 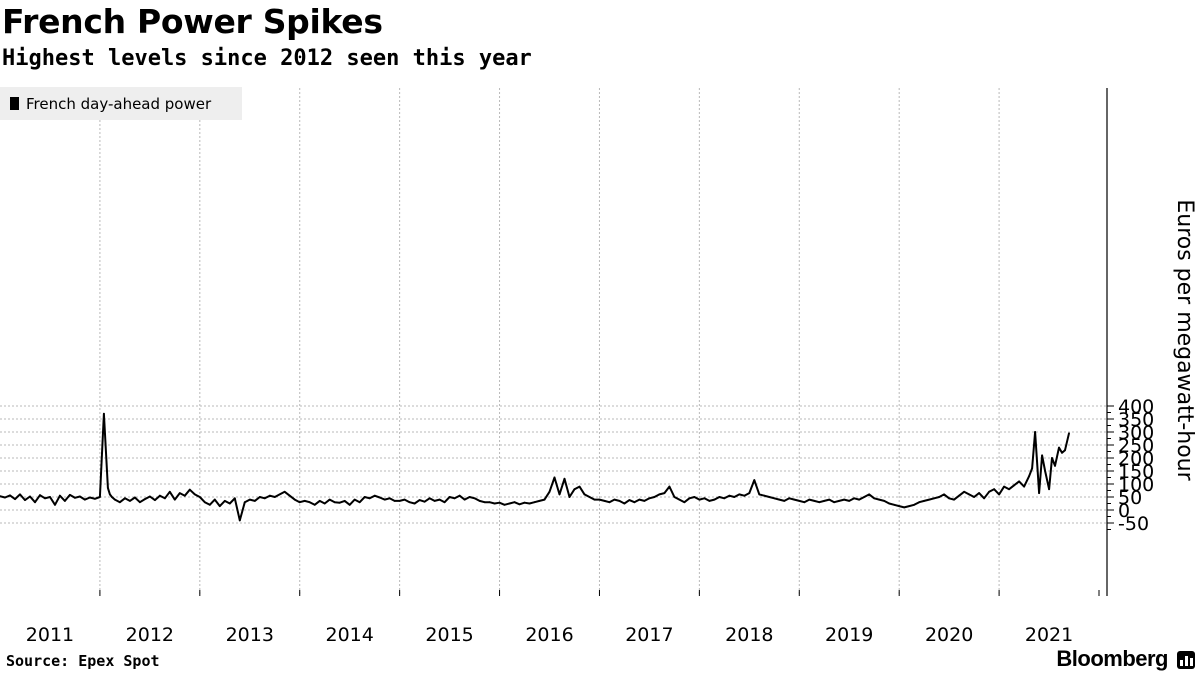 What do you see at coordinates (1112, 658) in the screenshot?
I see `brand-logo: Bloomberg` at bounding box center [1112, 658].